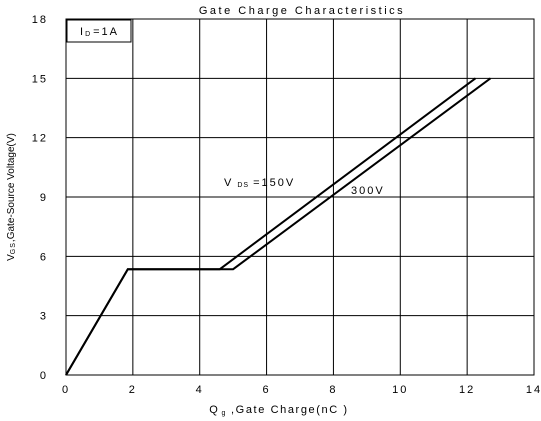 This screenshot has width=541, height=421. Describe the element at coordinates (274, 183) in the screenshot. I see `annotation-vds-value: =150V` at that location.